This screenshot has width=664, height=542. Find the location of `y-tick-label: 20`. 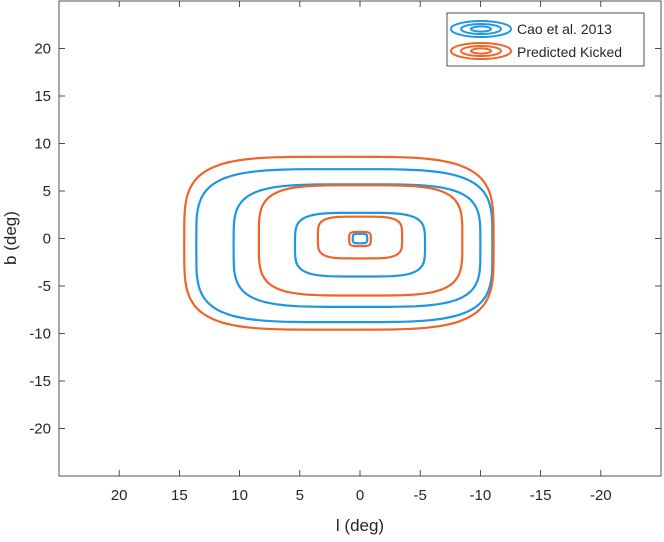

y-tick-label: 20 is located at coordinates (42, 49).